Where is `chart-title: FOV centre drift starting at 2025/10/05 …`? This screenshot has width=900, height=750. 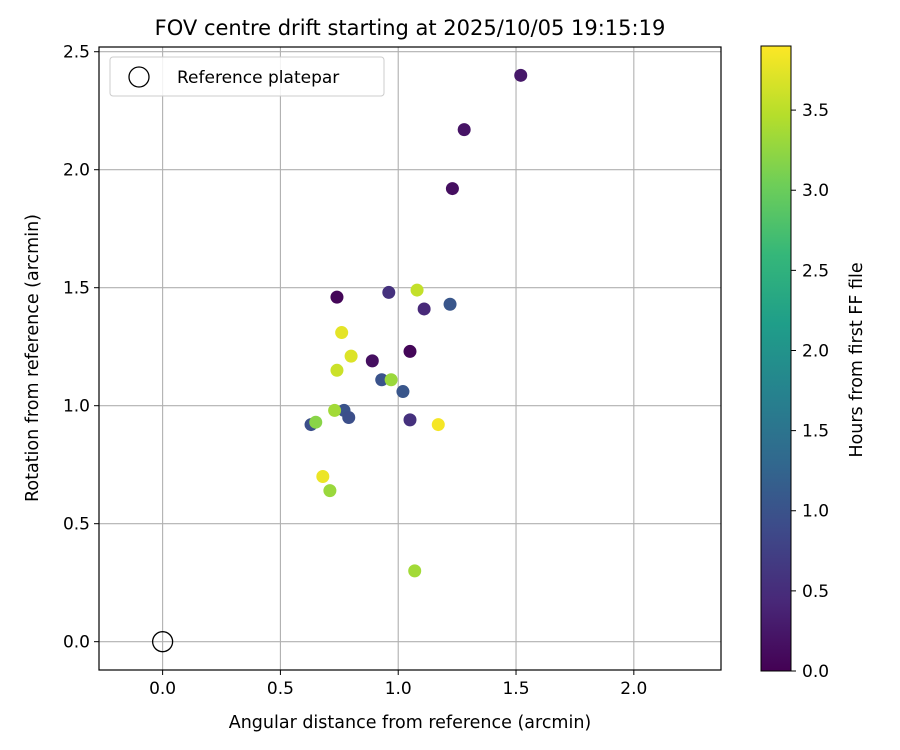 chart-title: FOV centre drift starting at 2025/10/05 … is located at coordinates (410, 28).